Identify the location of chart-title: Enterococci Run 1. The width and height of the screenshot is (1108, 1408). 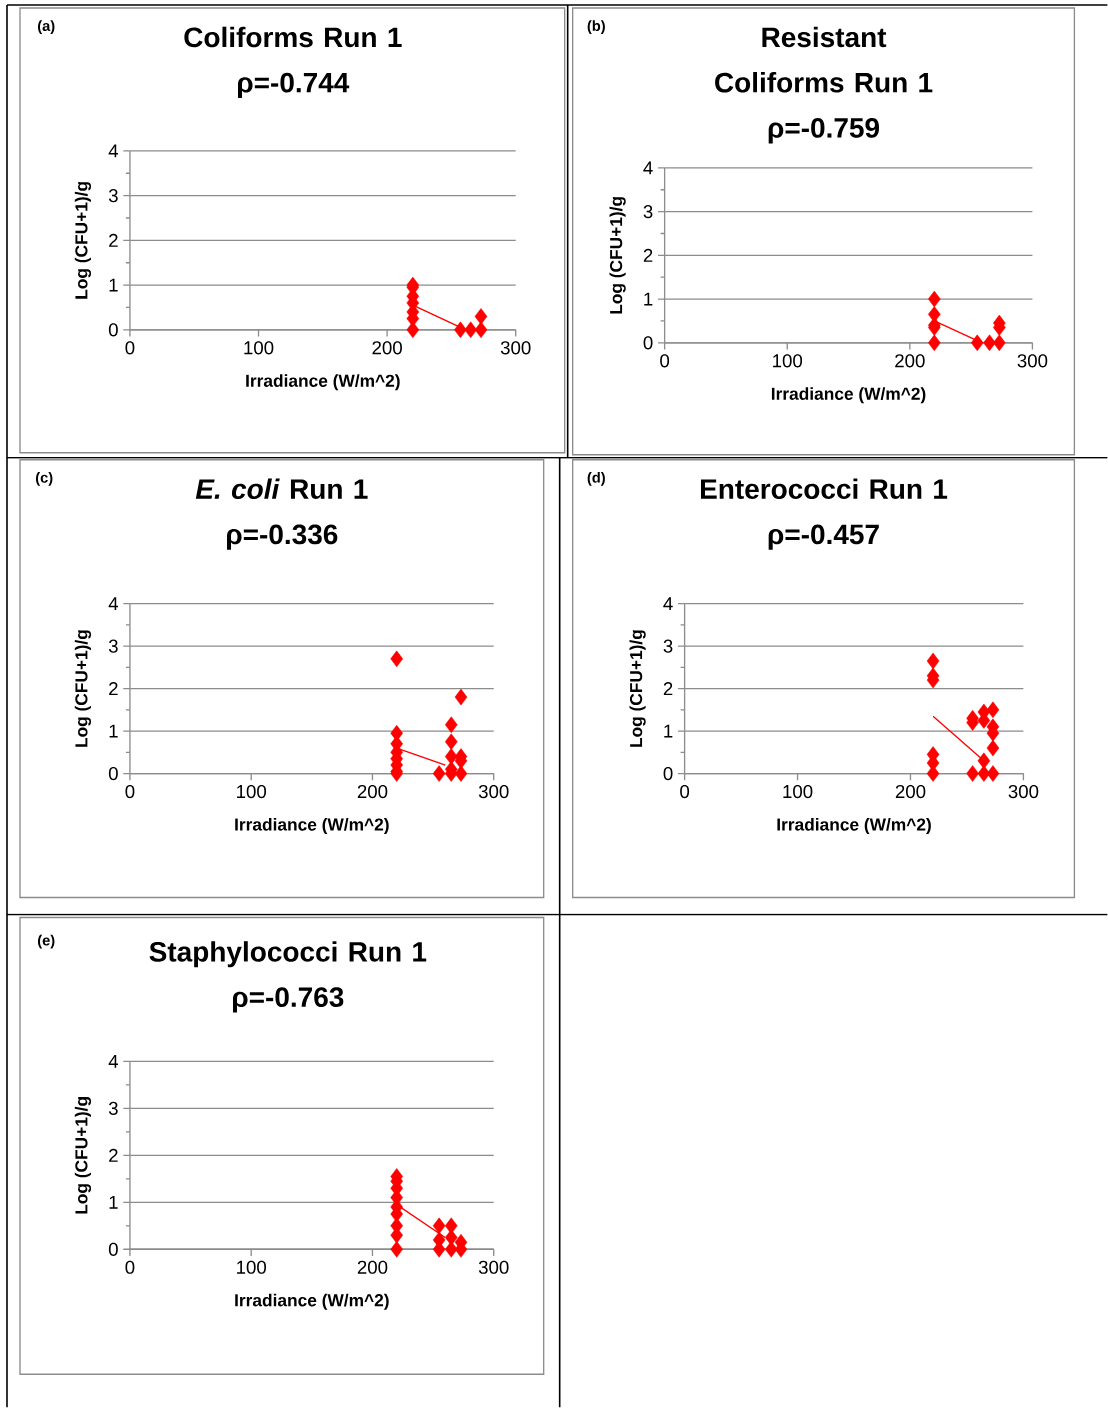
(824, 488).